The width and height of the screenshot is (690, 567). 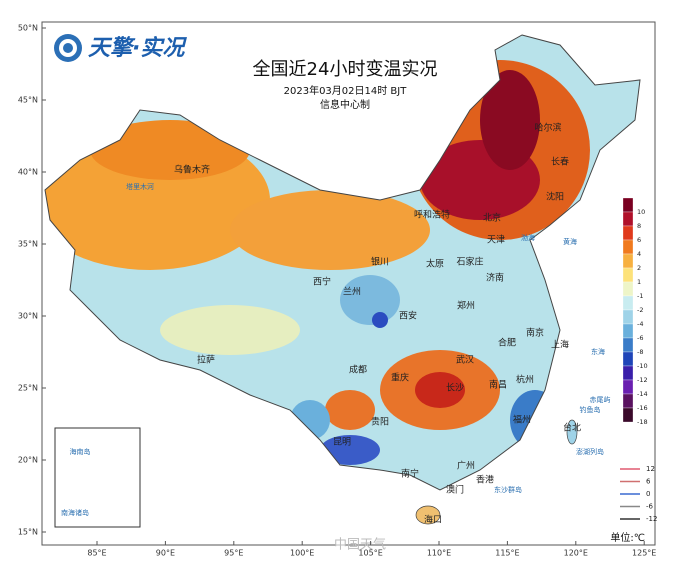 I want to click on legend-label: -16, so click(x=642, y=408).